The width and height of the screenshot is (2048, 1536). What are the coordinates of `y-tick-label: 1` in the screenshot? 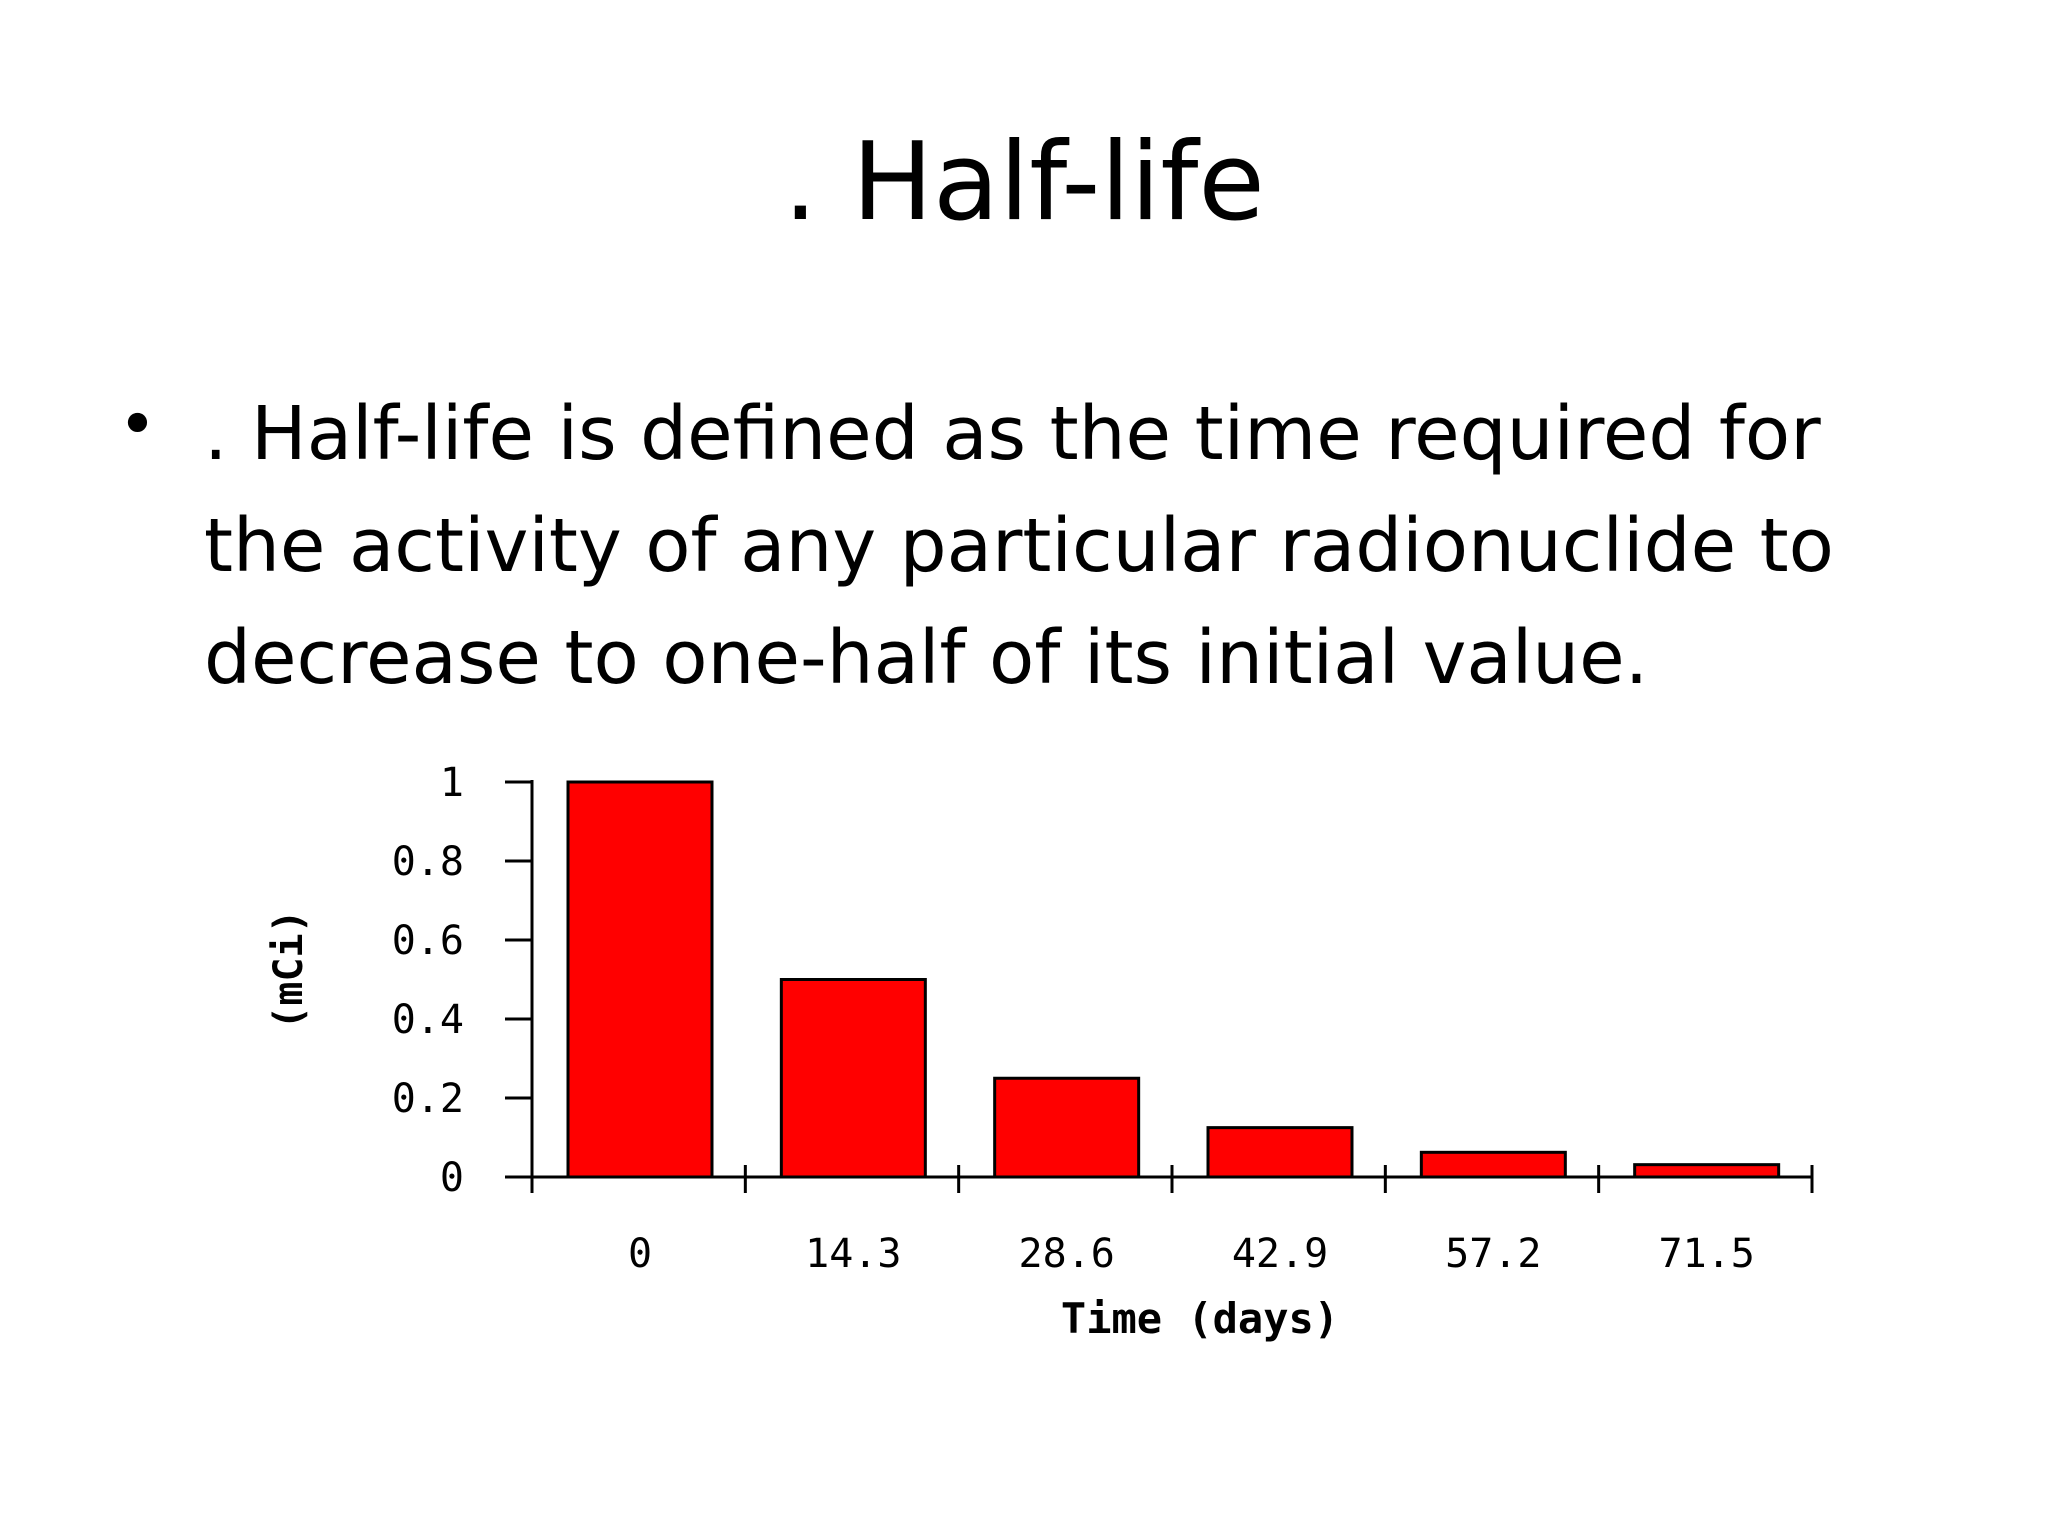 It's located at (452, 783).